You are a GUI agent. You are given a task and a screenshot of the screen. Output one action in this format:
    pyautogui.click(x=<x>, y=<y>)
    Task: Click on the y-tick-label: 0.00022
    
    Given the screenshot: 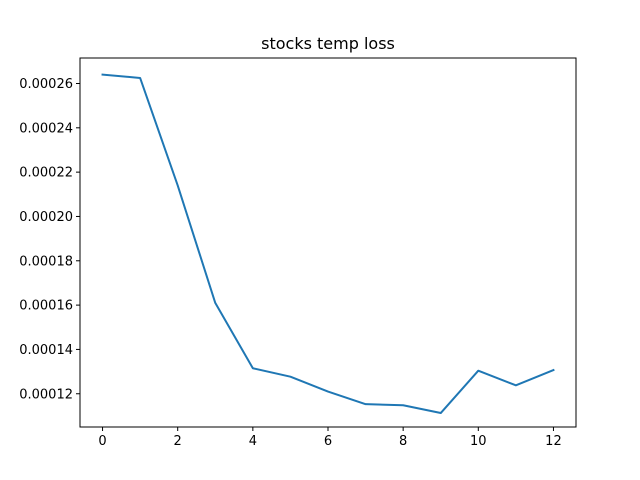 What is the action you would take?
    pyautogui.click(x=46, y=173)
    